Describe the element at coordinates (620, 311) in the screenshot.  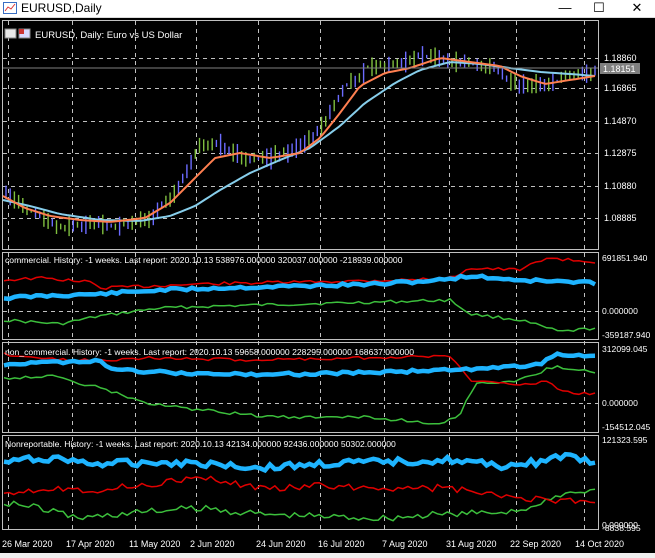
I see `commercial-tick: 0.000000` at that location.